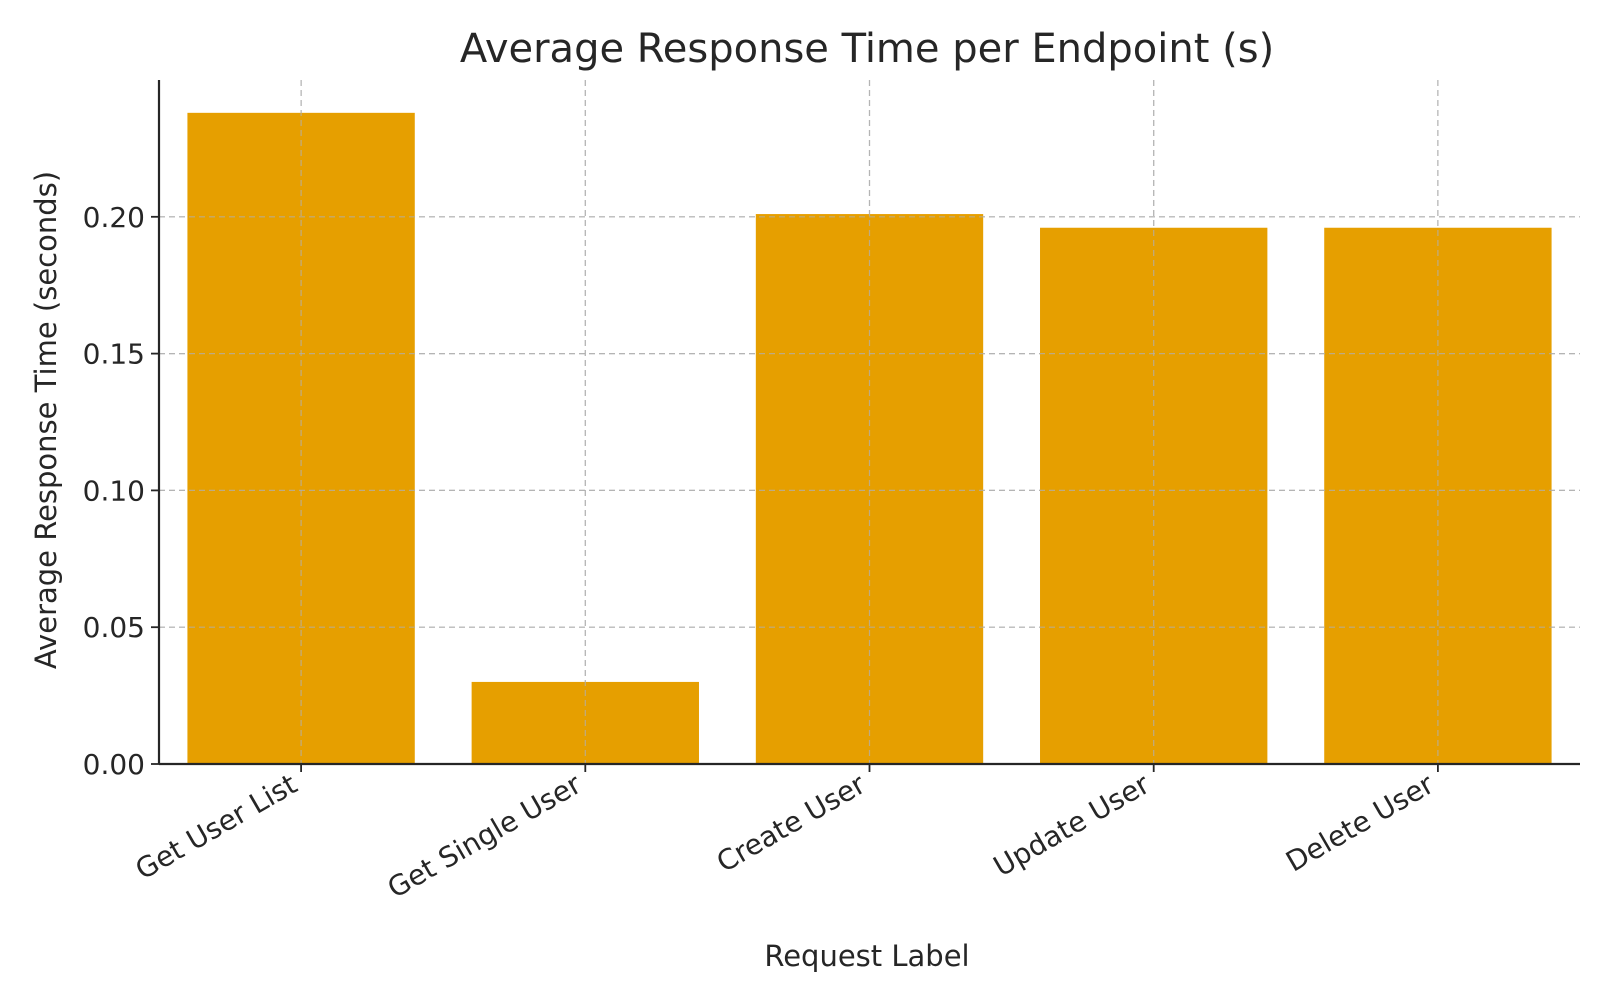 The image size is (1600, 1004). Describe the element at coordinates (114, 217) in the screenshot. I see `y-tick-label: 0.20` at that location.